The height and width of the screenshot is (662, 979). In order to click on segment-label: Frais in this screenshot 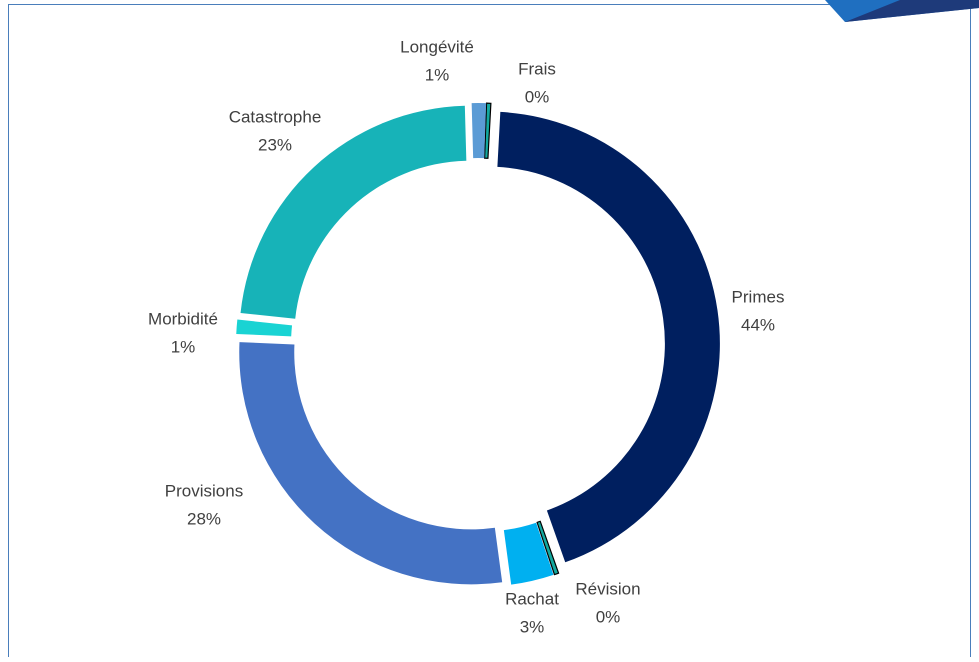, I will do `click(537, 68)`.